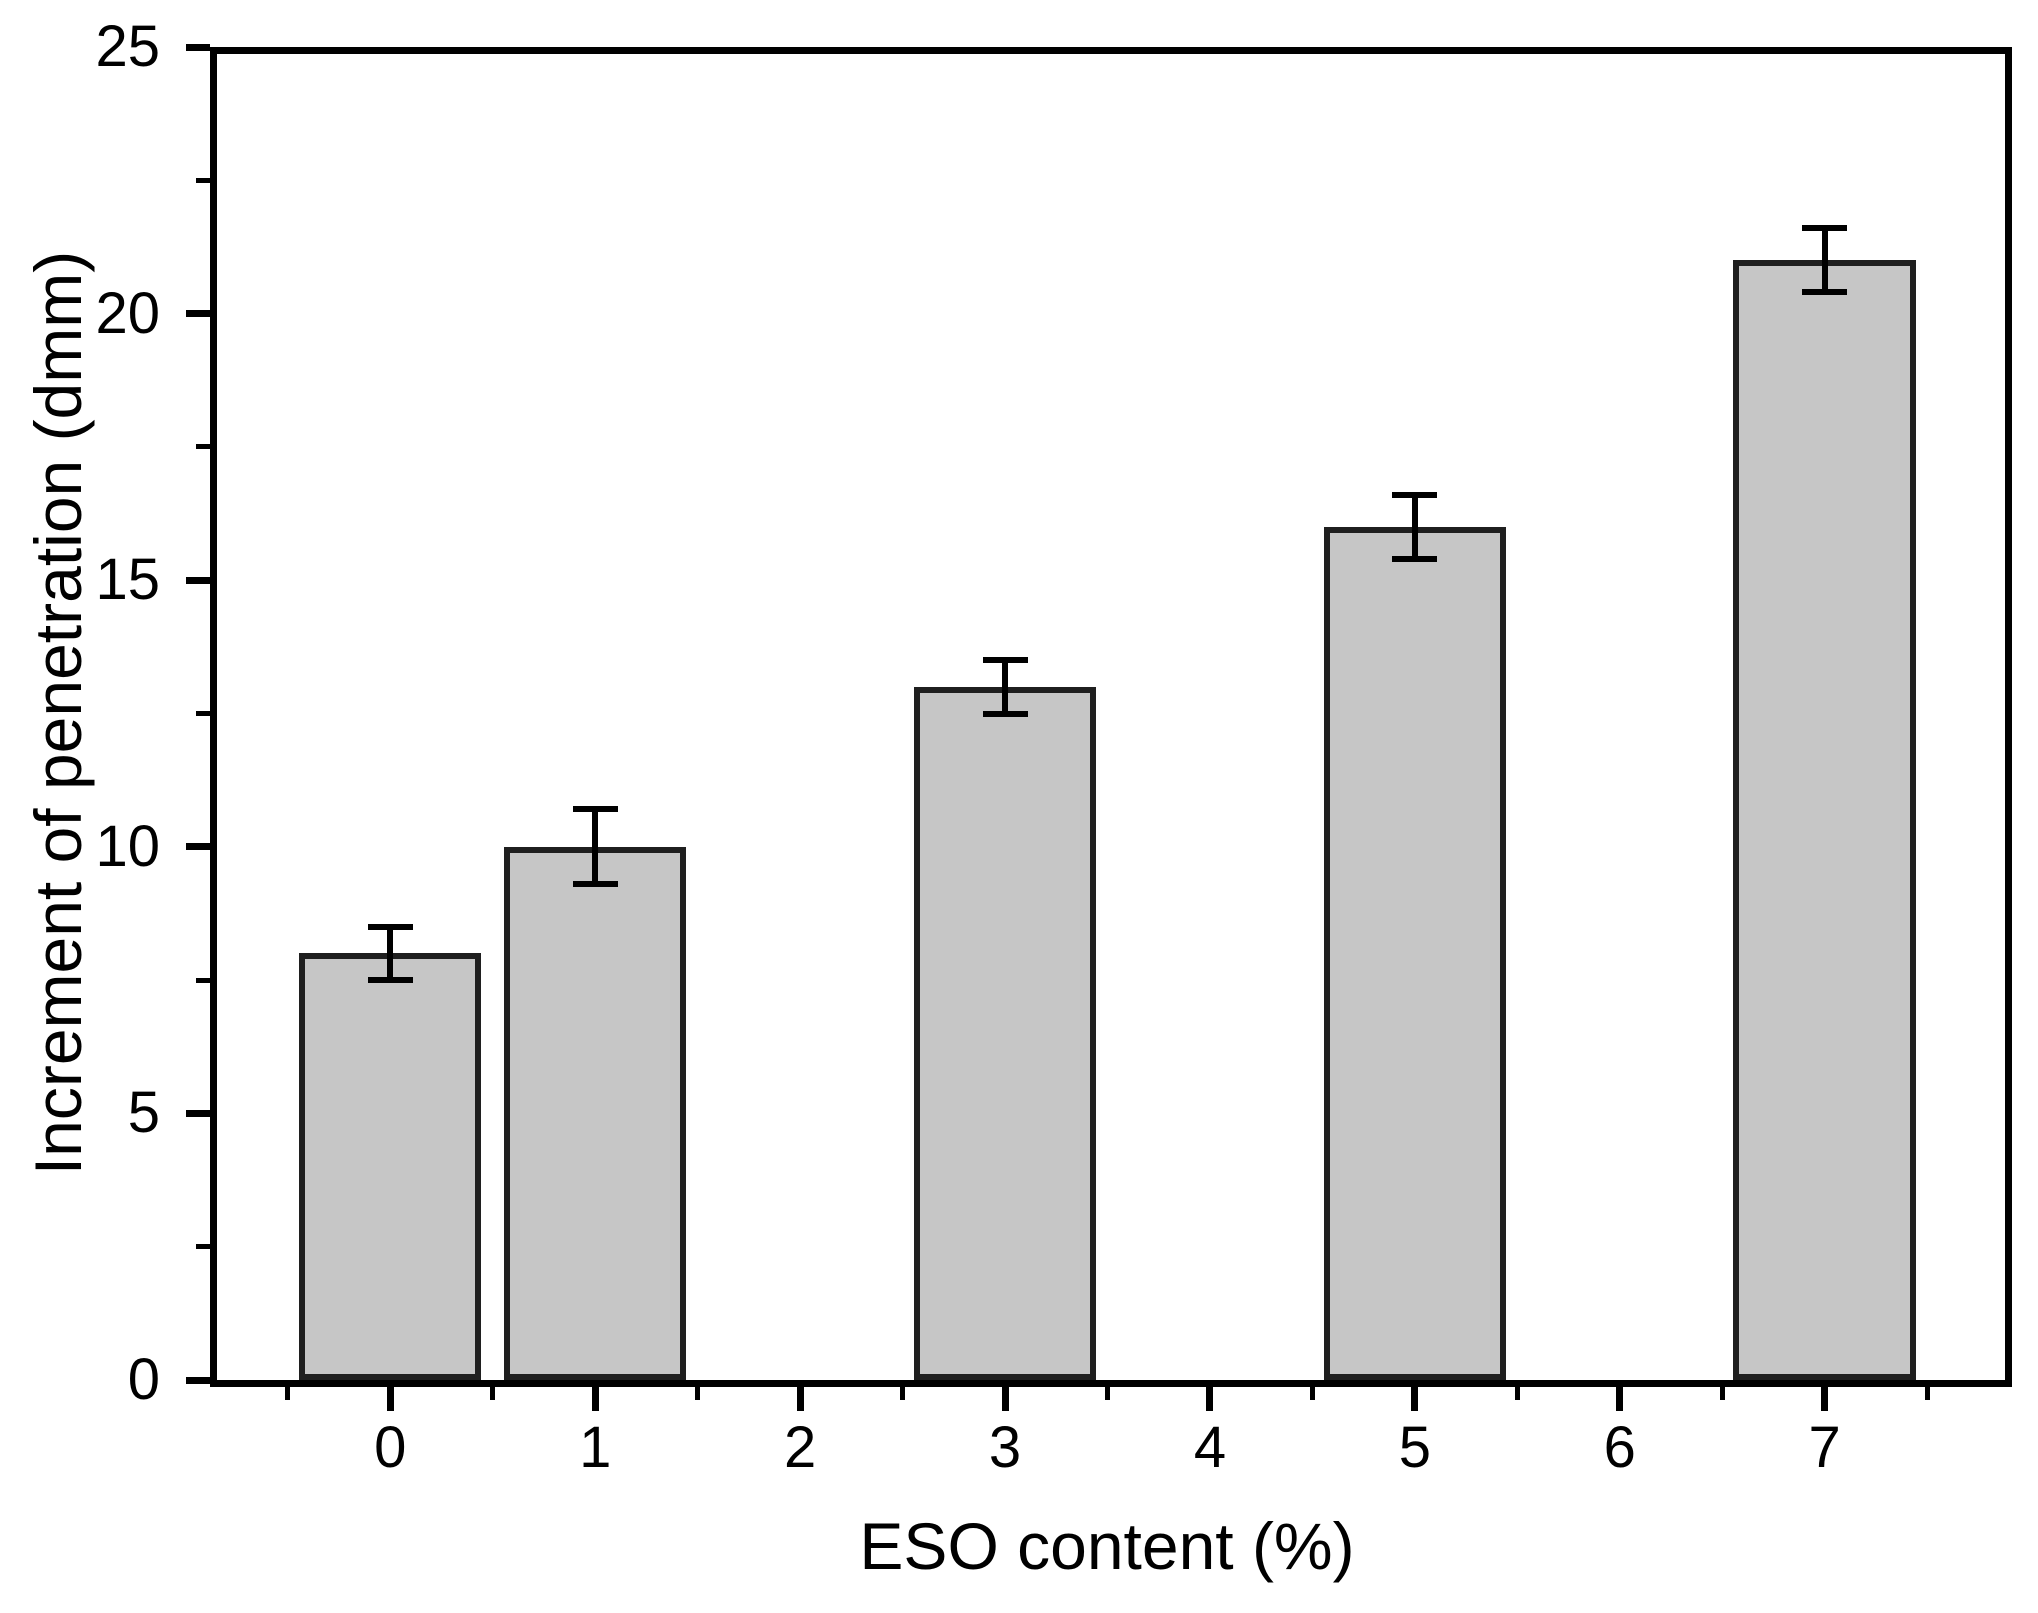 The image size is (2038, 1613). What do you see at coordinates (143, 1379) in the screenshot?
I see `y-tick-label: 0` at bounding box center [143, 1379].